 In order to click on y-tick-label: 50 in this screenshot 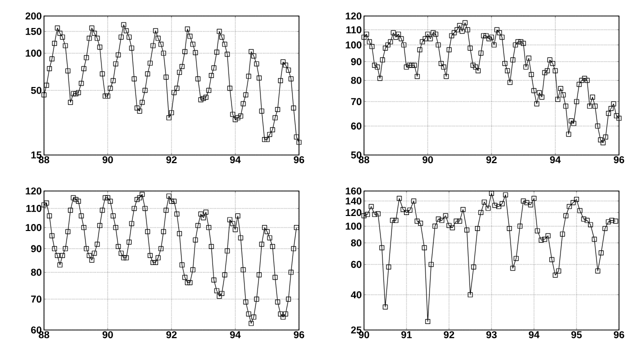, I will do `click(36, 90)`.